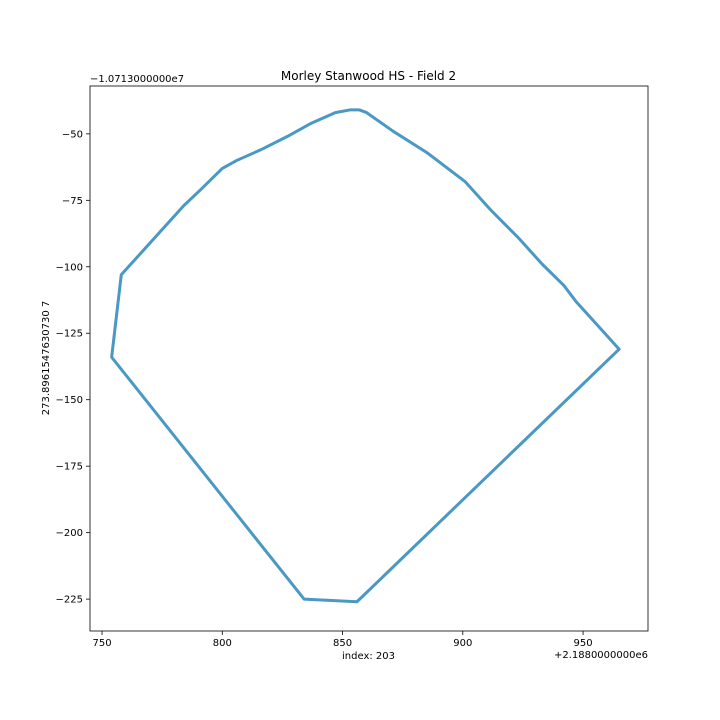 The height and width of the screenshot is (720, 720). I want to click on x-tick-label: 950, so click(583, 643).